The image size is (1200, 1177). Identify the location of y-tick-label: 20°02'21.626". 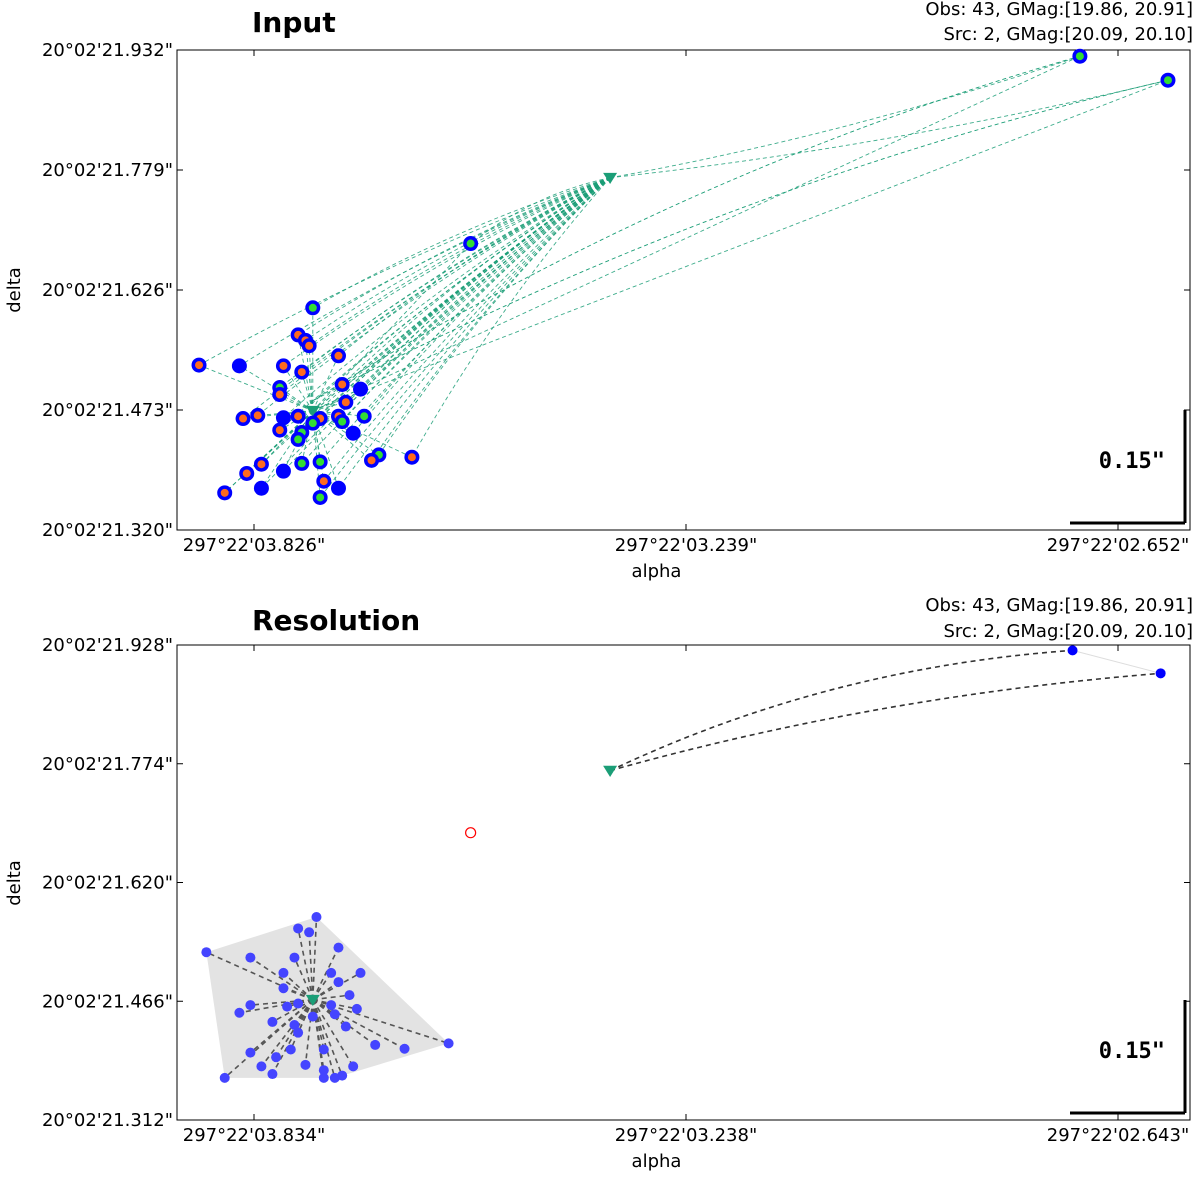
(107, 290).